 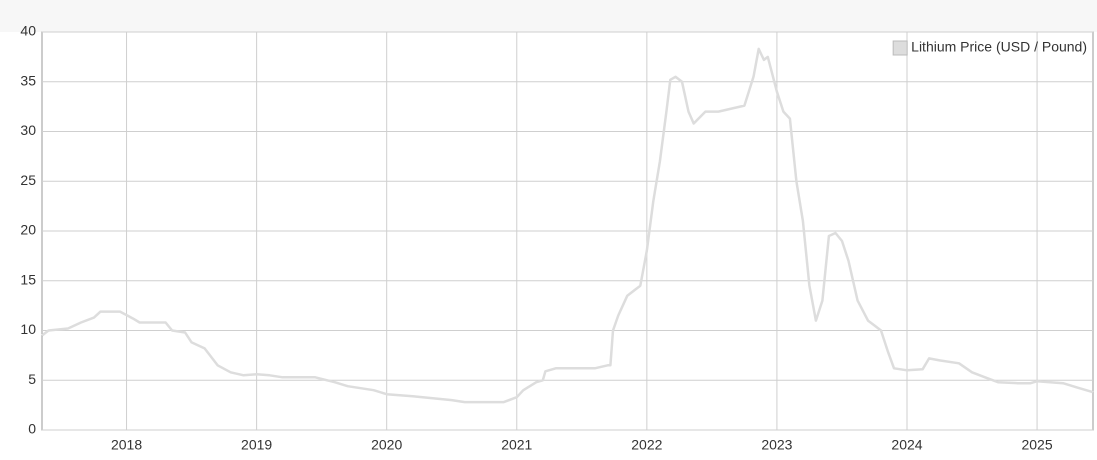 What do you see at coordinates (126, 445) in the screenshot?
I see `x-tick-label: 2018` at bounding box center [126, 445].